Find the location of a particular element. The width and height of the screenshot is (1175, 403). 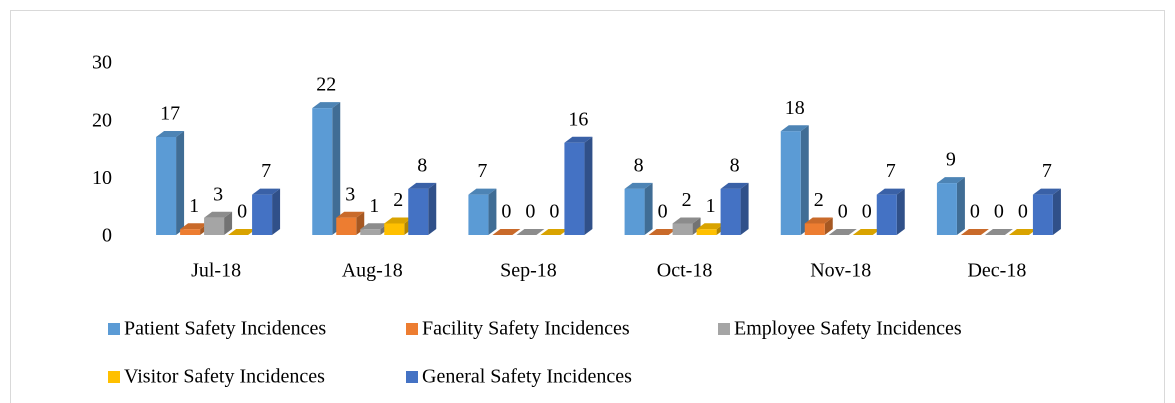

data-label: 18 is located at coordinates (795, 108).